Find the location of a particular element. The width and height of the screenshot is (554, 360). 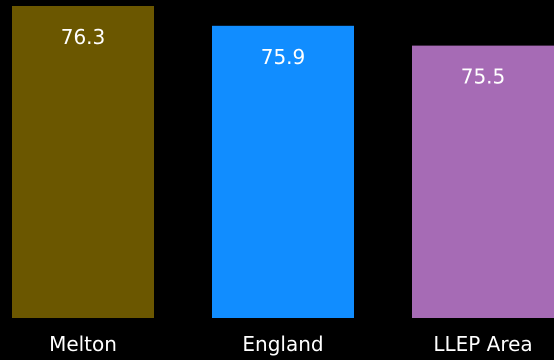

value-label-melton: 76.3 is located at coordinates (83, 37).